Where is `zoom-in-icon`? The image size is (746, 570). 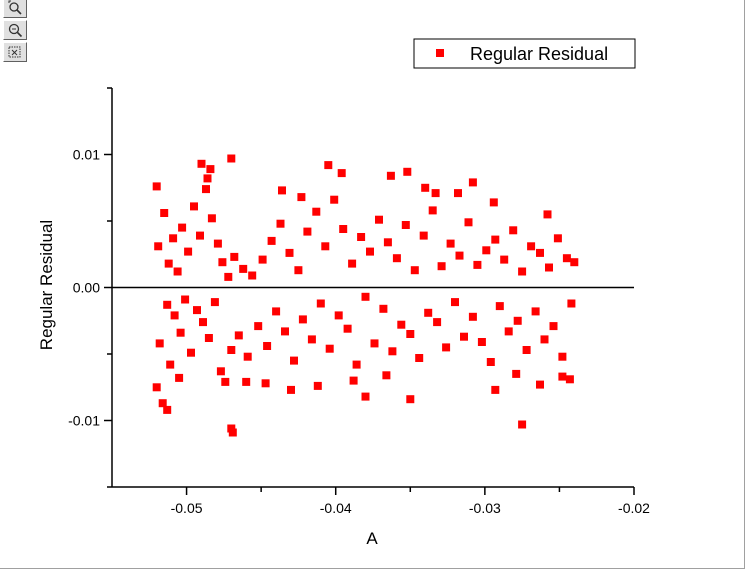
zoom-in-icon is located at coordinates (15, 30).